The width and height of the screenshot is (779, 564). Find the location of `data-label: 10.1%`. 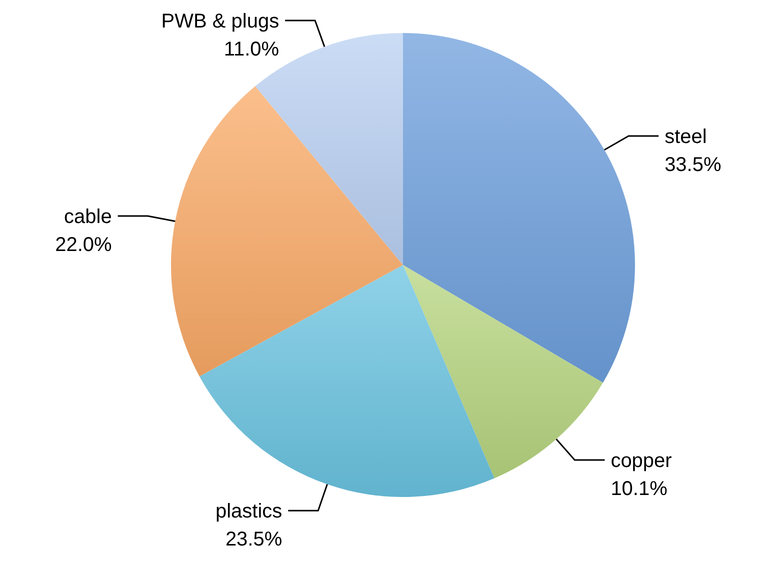

data-label: 10.1% is located at coordinates (639, 489).